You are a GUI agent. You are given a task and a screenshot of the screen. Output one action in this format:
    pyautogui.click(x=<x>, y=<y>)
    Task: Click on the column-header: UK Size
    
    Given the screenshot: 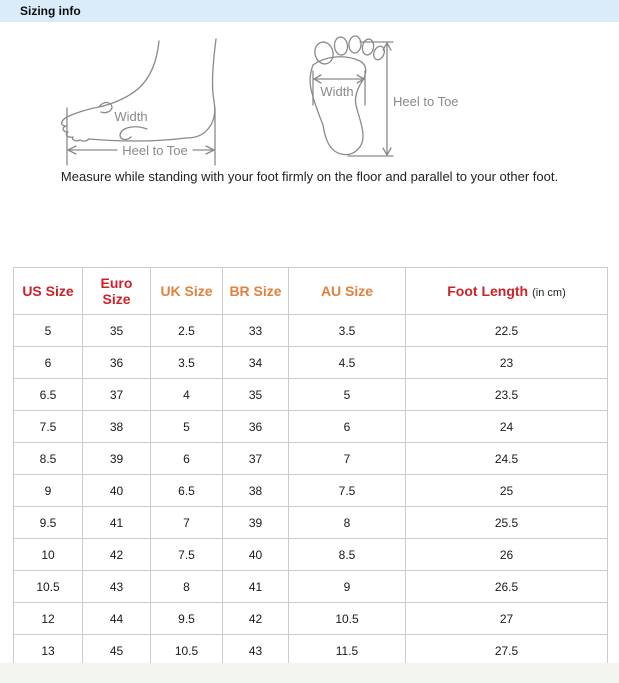 What is the action you would take?
    pyautogui.click(x=186, y=291)
    